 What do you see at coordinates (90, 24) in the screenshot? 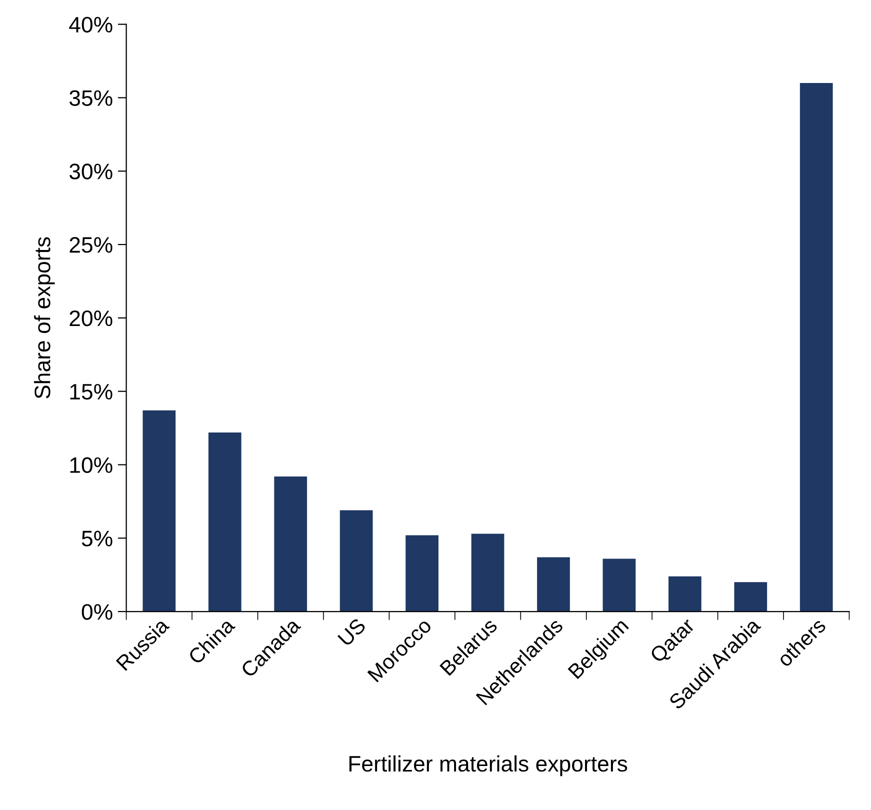
I see `y-tick-label: 40%` at bounding box center [90, 24].